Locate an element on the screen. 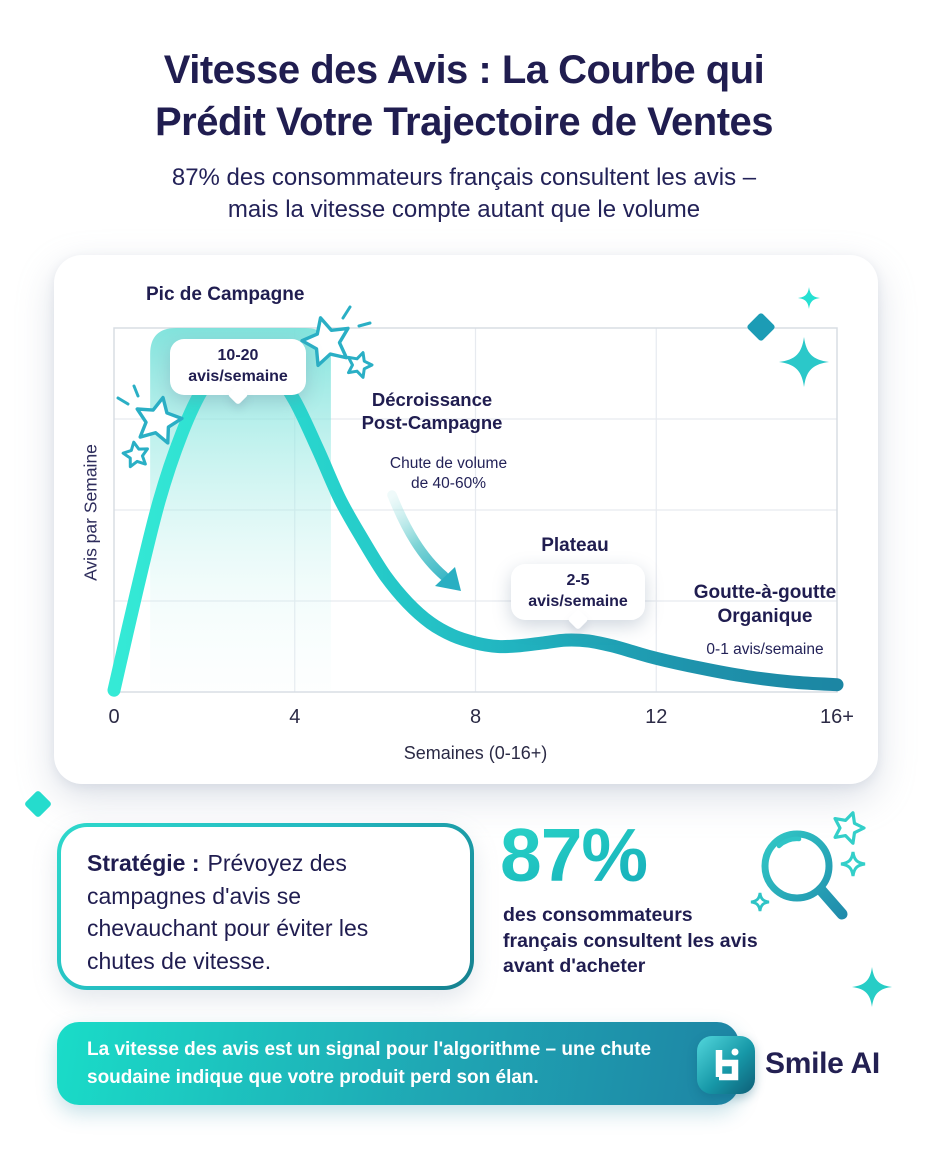 This screenshot has height=1152, width=928. peak-star-cluster is located at coordinates (336, 343).